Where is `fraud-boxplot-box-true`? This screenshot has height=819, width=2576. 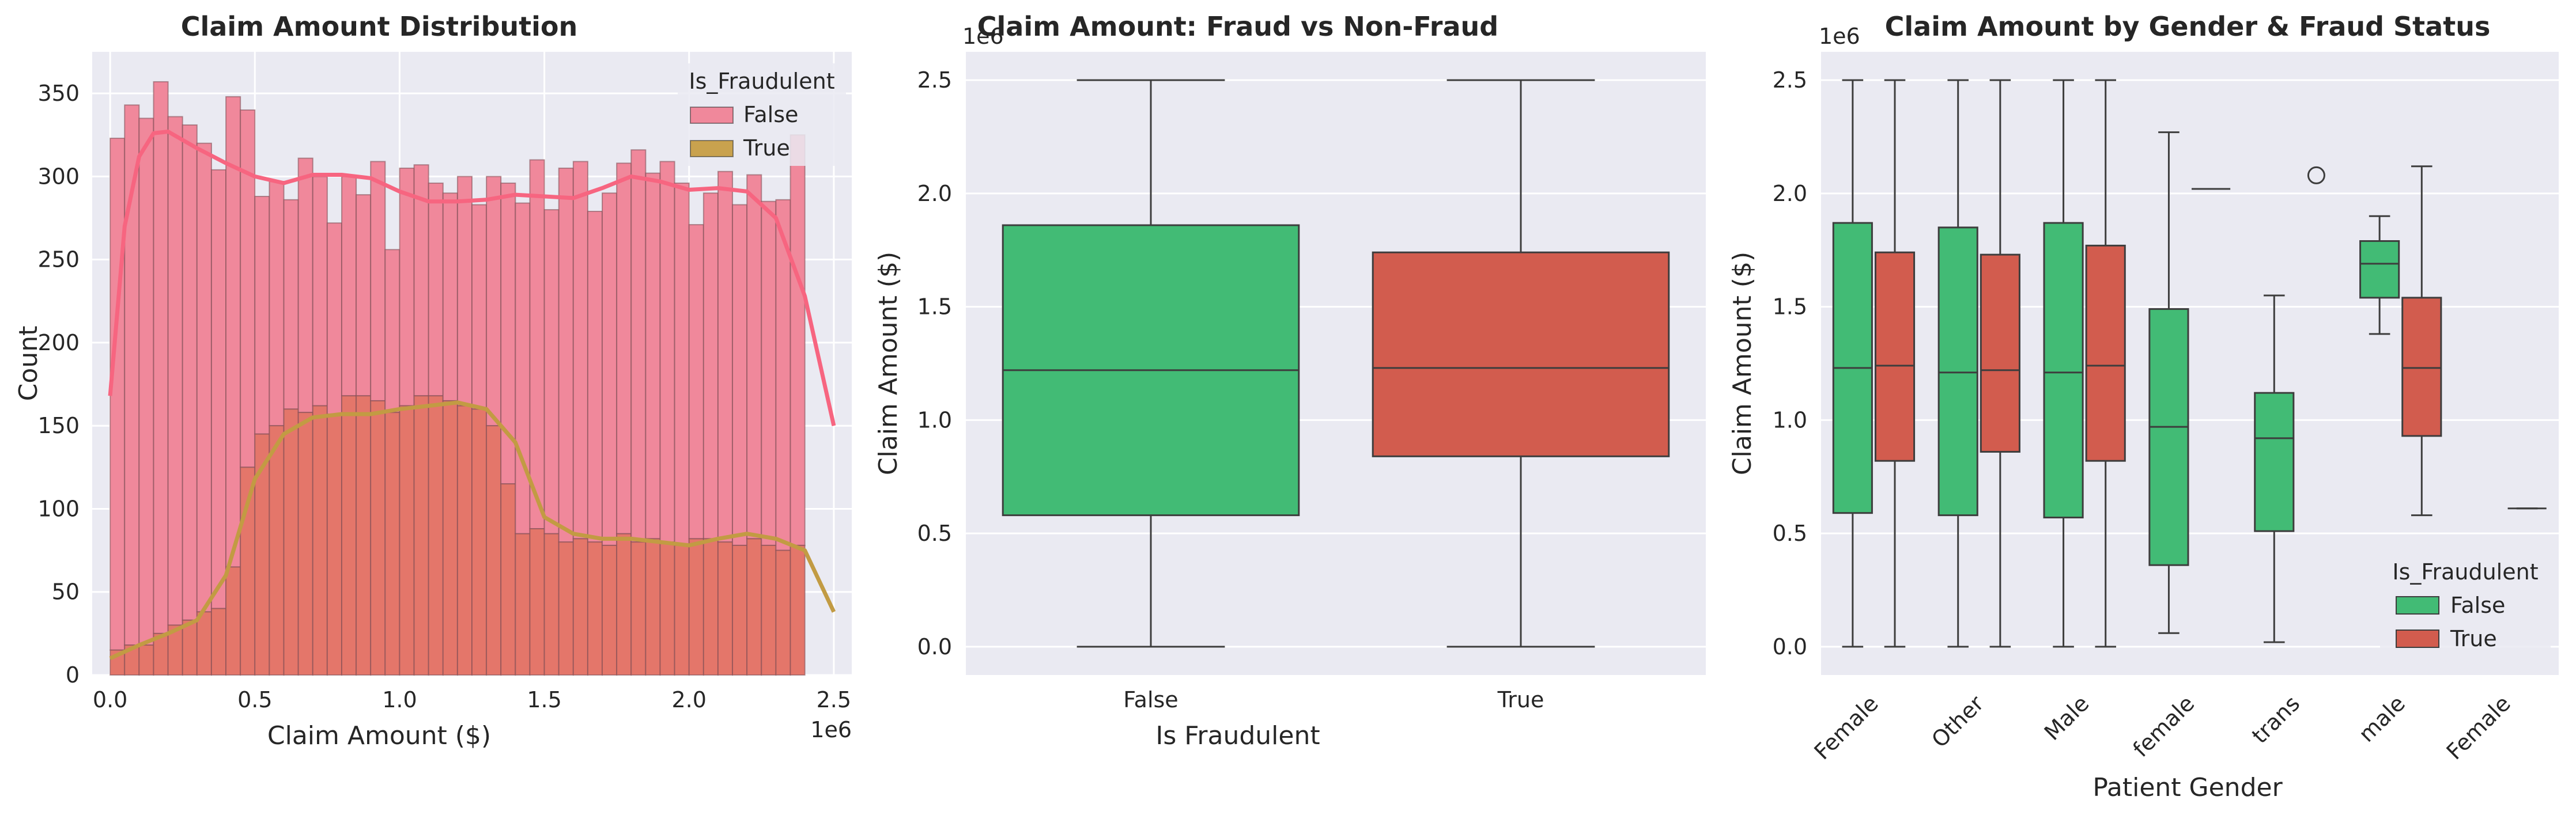
fraud-boxplot-box-true is located at coordinates (1521, 354).